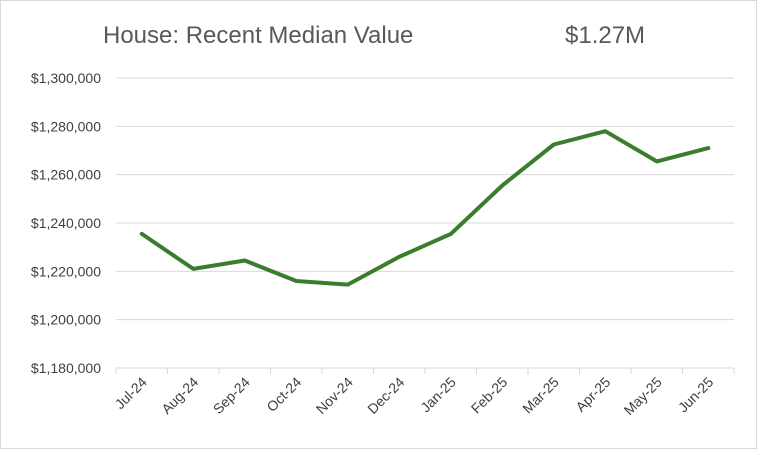 This screenshot has height=449, width=757. I want to click on x-axis, so click(425, 371).